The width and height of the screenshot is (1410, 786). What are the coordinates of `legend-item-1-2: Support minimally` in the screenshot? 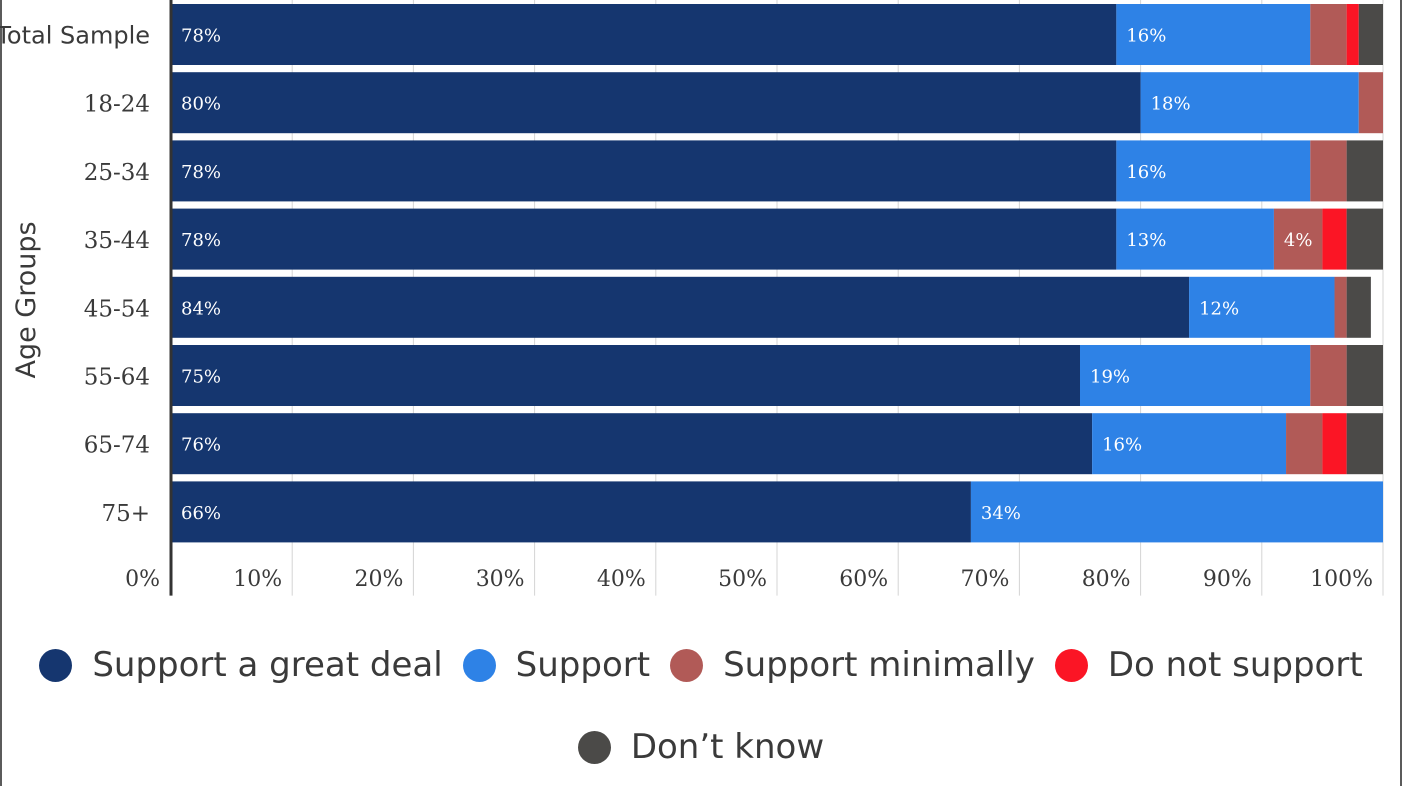 It's located at (852, 665).